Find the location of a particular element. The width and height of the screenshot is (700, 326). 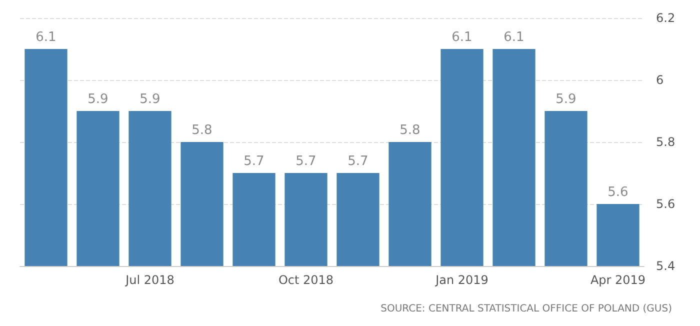

y-tick-label: 5.4 is located at coordinates (666, 266).